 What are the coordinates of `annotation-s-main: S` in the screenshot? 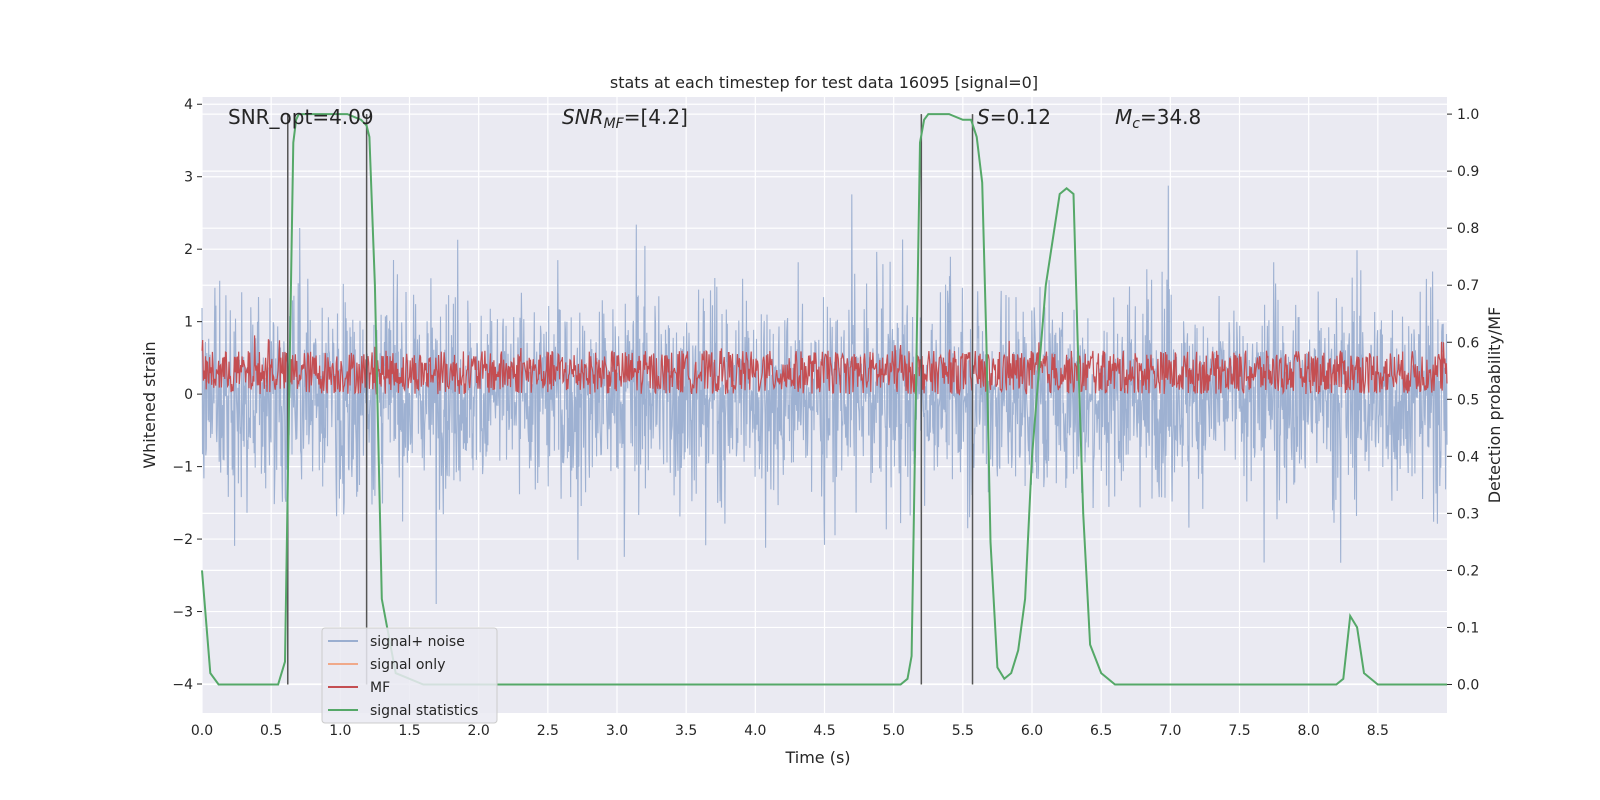 It's located at (983, 117).